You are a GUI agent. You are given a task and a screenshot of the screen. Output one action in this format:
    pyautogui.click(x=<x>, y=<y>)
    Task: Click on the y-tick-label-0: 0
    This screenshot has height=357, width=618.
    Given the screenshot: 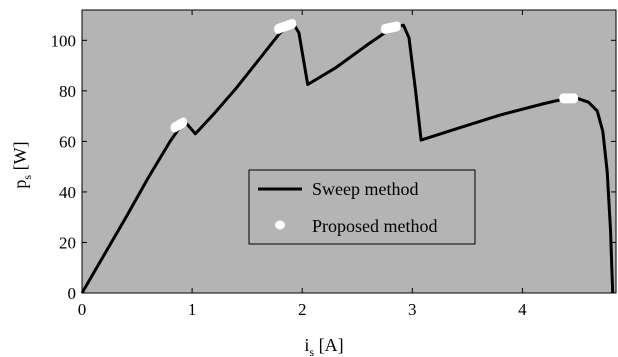 What is the action you would take?
    pyautogui.click(x=72, y=293)
    